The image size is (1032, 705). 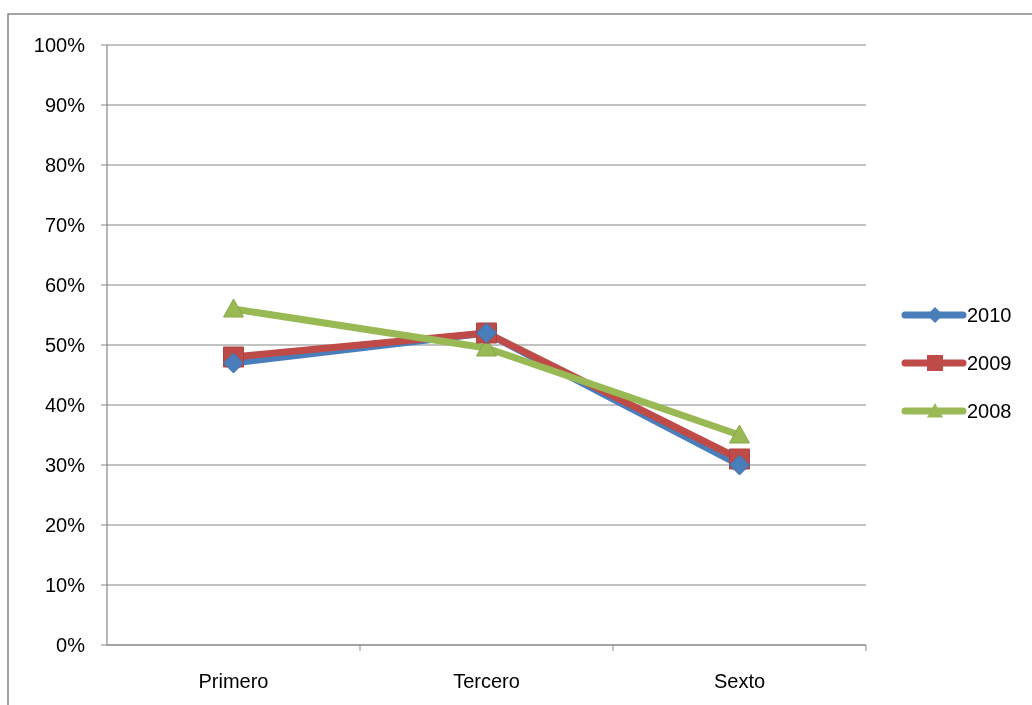 I want to click on y-tick-label: 50%, so click(x=65, y=345).